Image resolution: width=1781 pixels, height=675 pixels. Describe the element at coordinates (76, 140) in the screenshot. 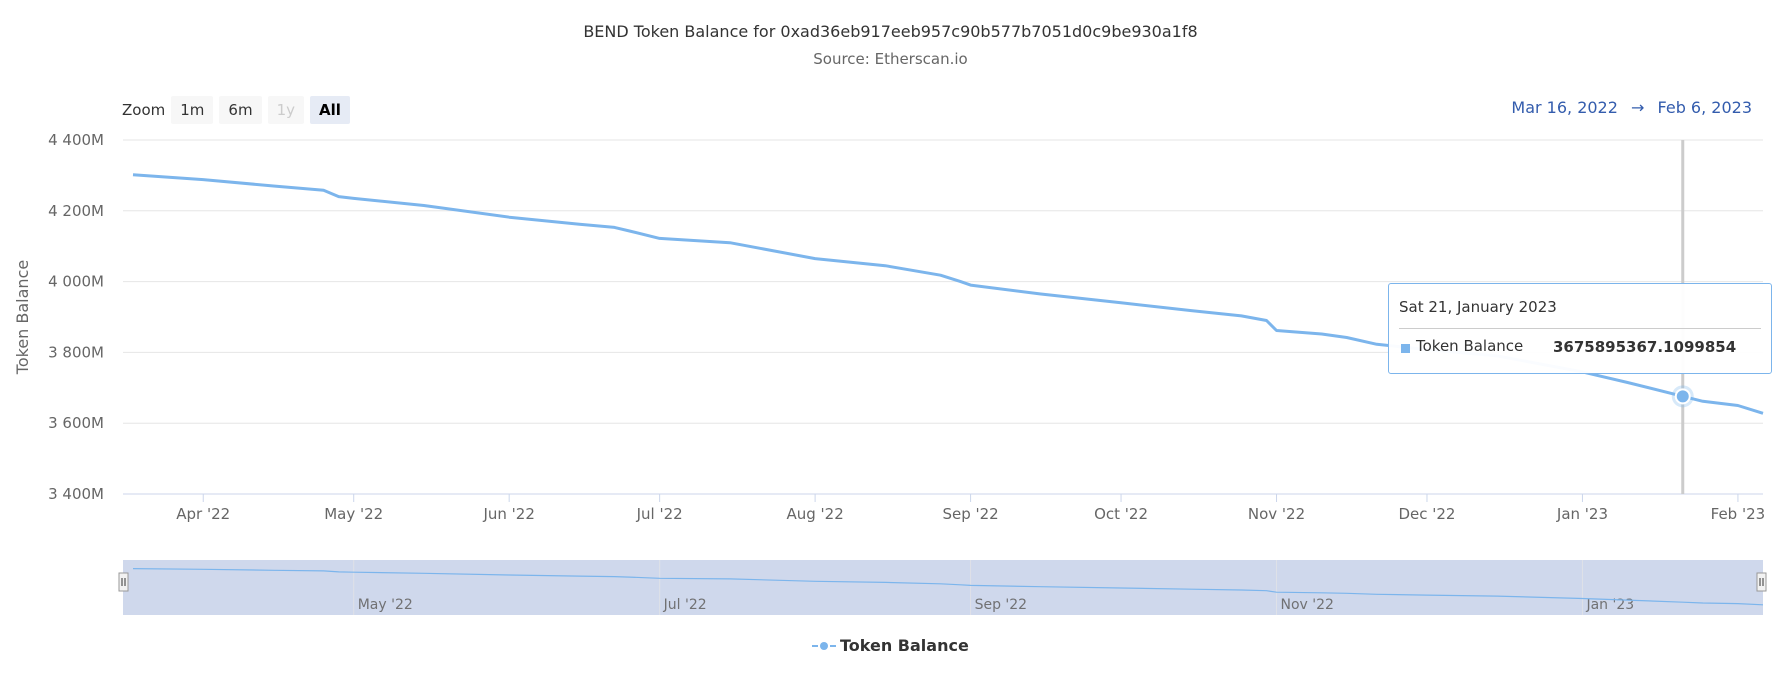

I see `y-tick-label: 4 400M` at that location.